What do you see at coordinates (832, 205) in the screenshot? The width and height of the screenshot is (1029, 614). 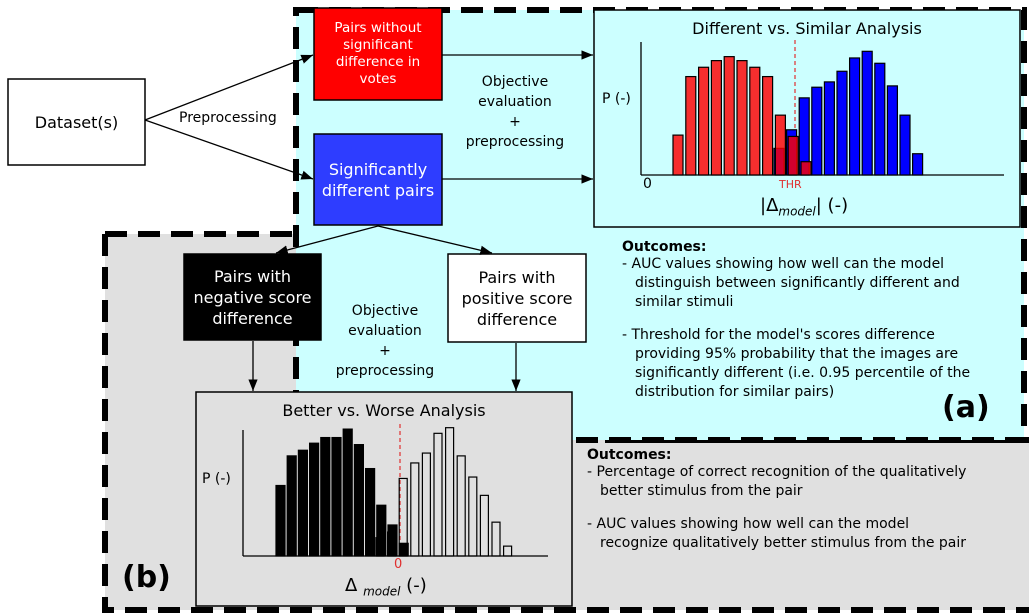 I see `chart-a-xlabel-tail: | (-)` at bounding box center [832, 205].